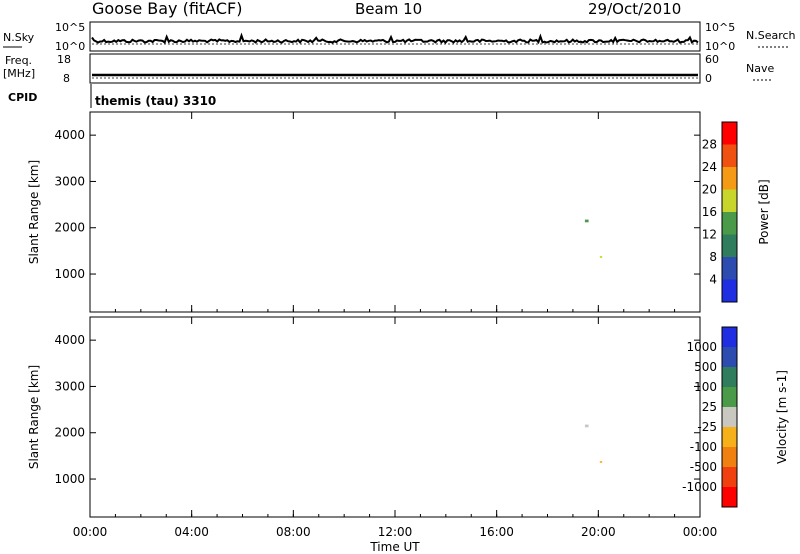  What do you see at coordinates (64, 59) in the screenshot?
I see `freq-tick-top: 18` at bounding box center [64, 59].